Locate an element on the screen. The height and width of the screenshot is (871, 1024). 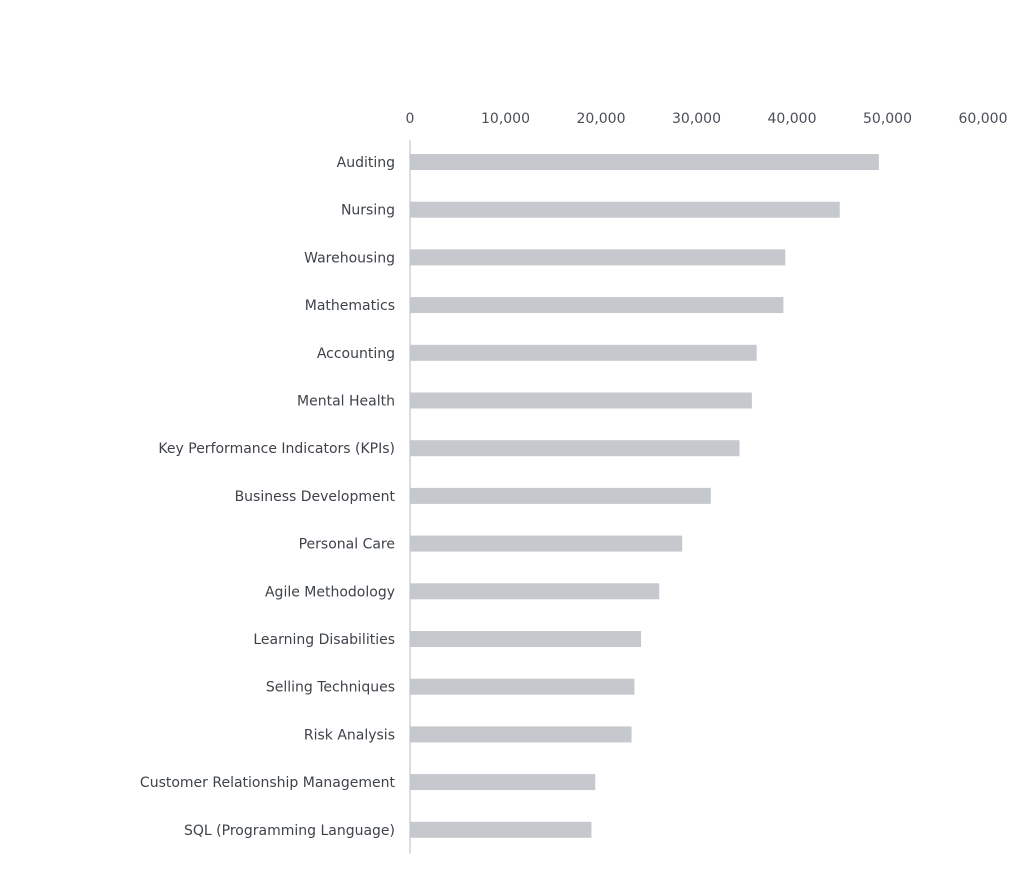
category-label: Learning Disabilities is located at coordinates (324, 640).